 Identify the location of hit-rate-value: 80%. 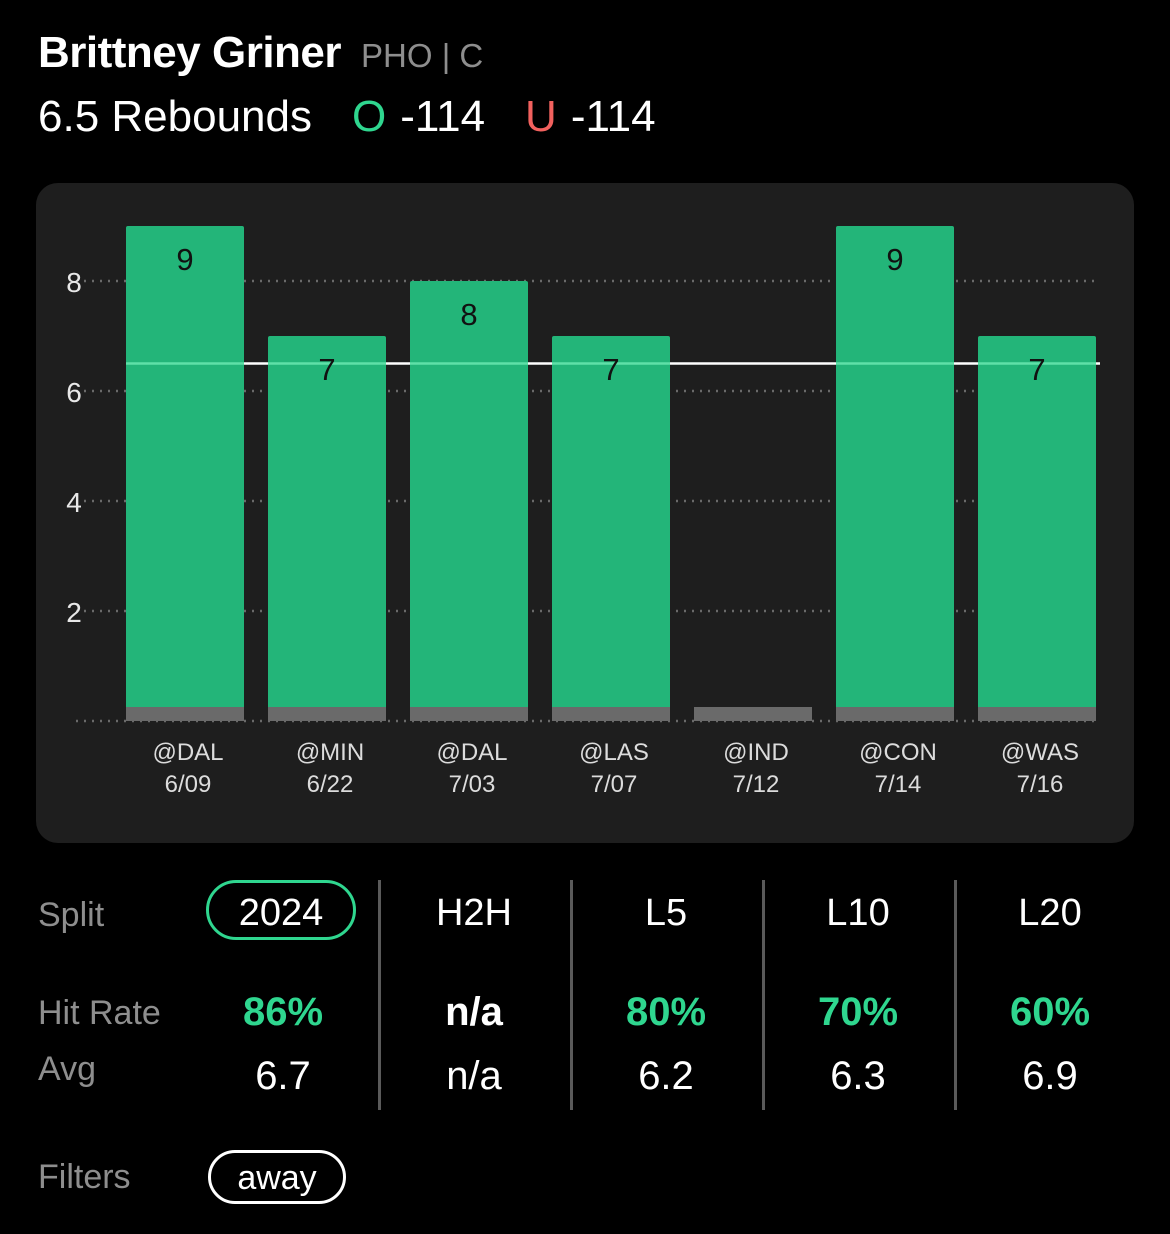
(666, 1012).